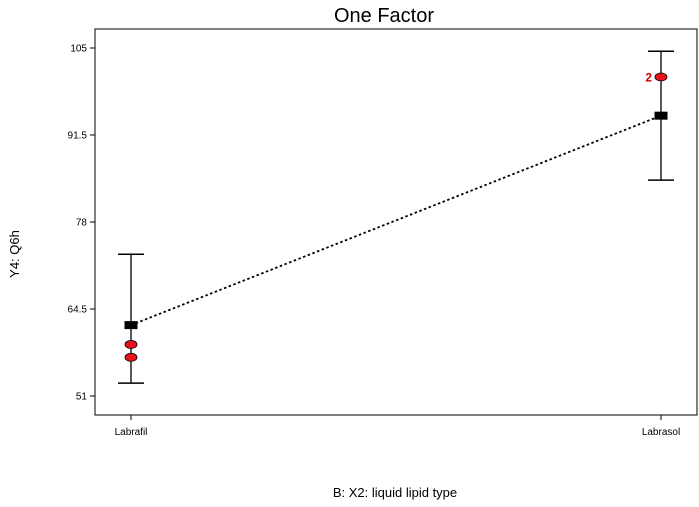 The width and height of the screenshot is (699, 507). Describe the element at coordinates (78, 49) in the screenshot. I see `y-tick-label: 105` at that location.